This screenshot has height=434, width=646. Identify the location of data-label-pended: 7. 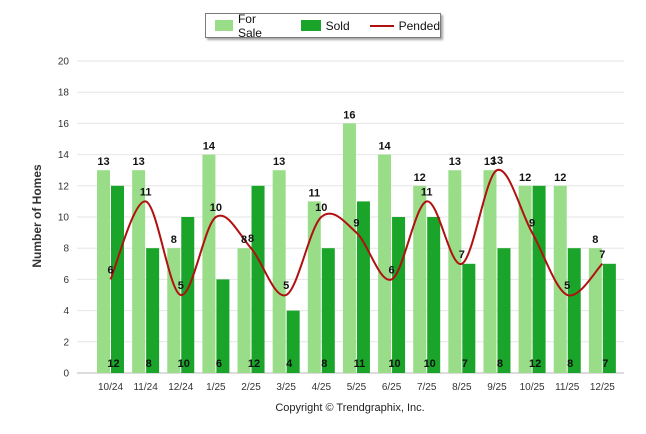
(602, 255).